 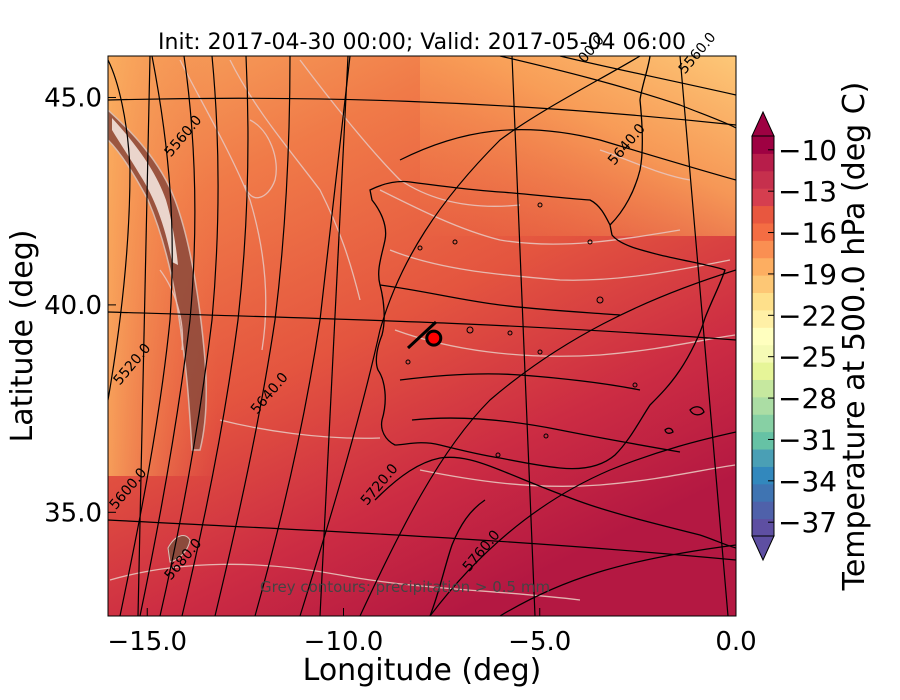 I want to click on precipitation-band, so click(x=157, y=279).